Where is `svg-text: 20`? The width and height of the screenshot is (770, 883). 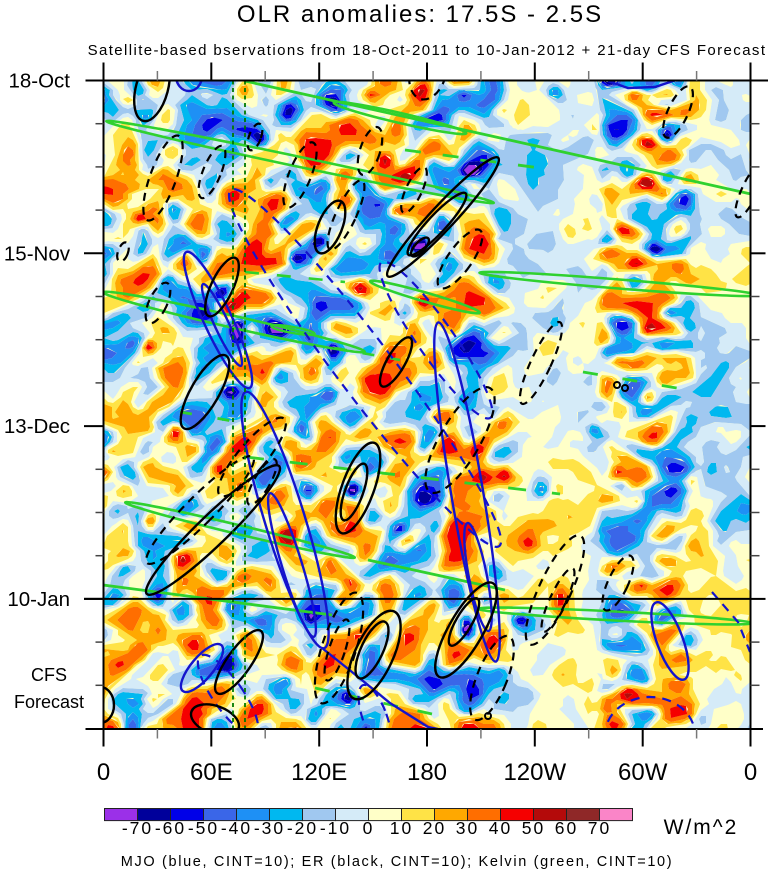 svg-text: 20 is located at coordinates (434, 828).